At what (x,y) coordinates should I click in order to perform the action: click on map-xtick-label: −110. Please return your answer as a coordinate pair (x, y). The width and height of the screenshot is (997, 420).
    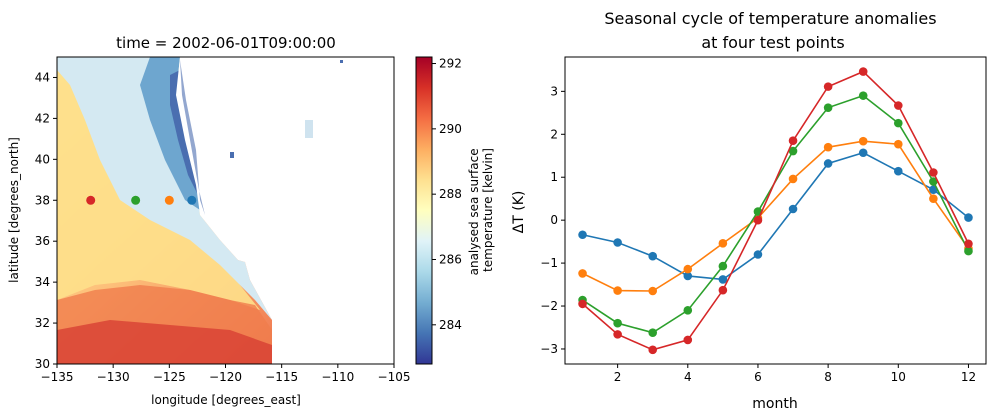
    Looking at the image, I should click on (337, 377).